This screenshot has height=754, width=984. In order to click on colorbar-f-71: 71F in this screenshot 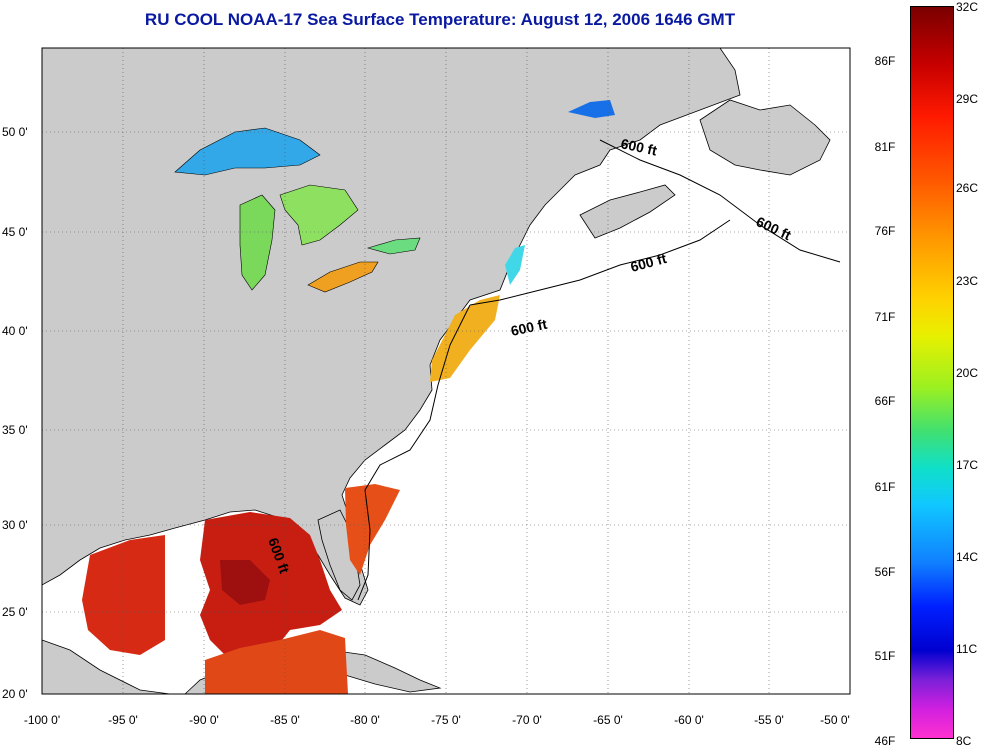, I will do `click(885, 317)`.